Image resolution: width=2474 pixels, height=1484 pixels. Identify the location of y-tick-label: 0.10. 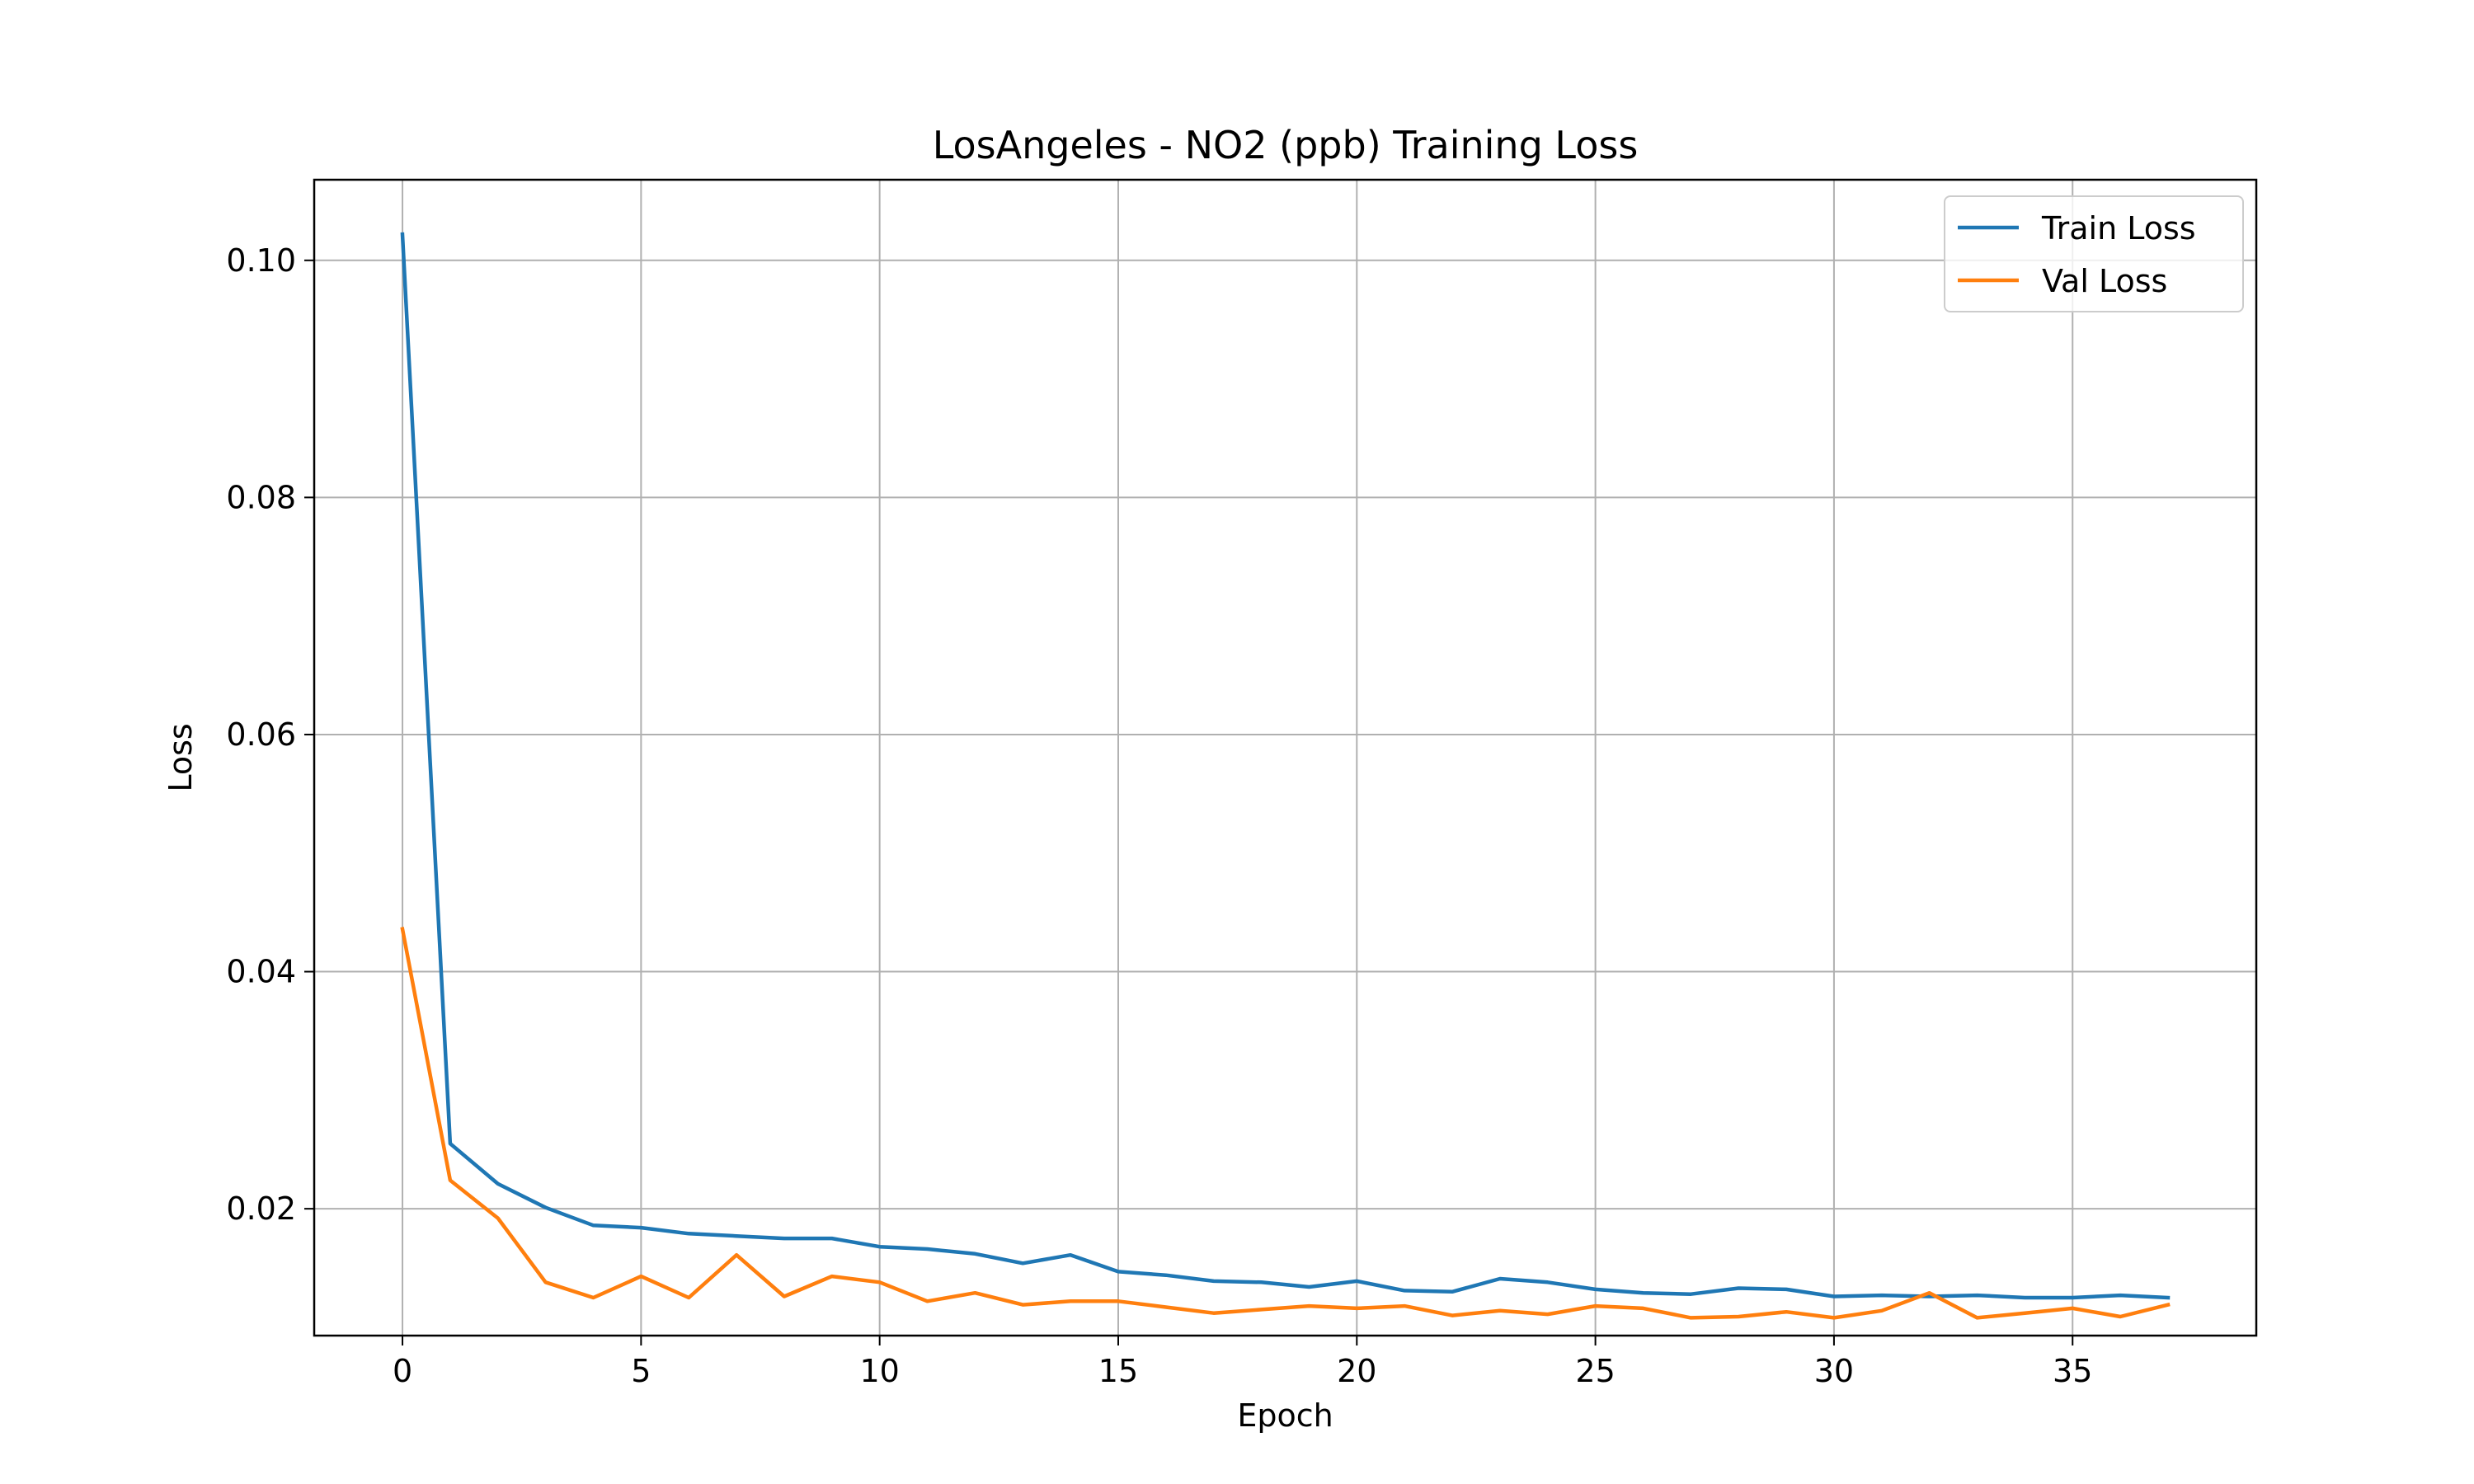
(261, 260).